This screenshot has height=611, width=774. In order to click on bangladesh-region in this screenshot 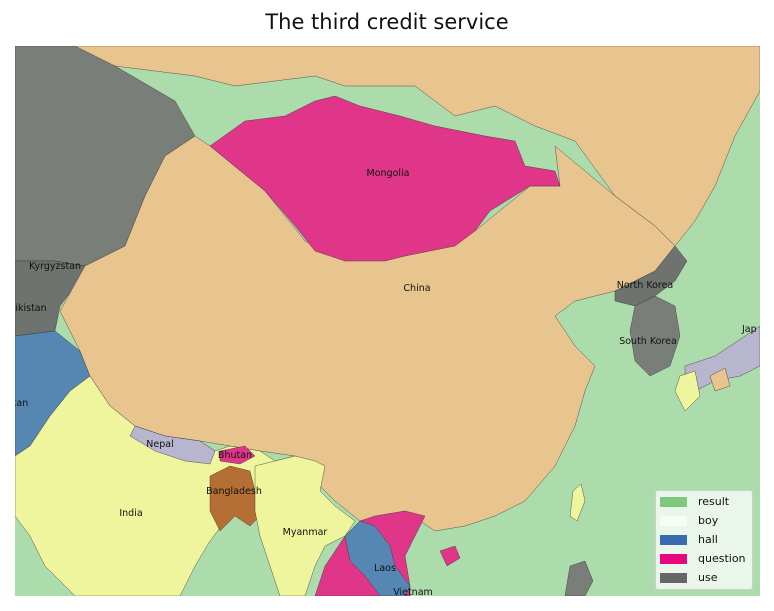, I will do `click(235, 498)`.